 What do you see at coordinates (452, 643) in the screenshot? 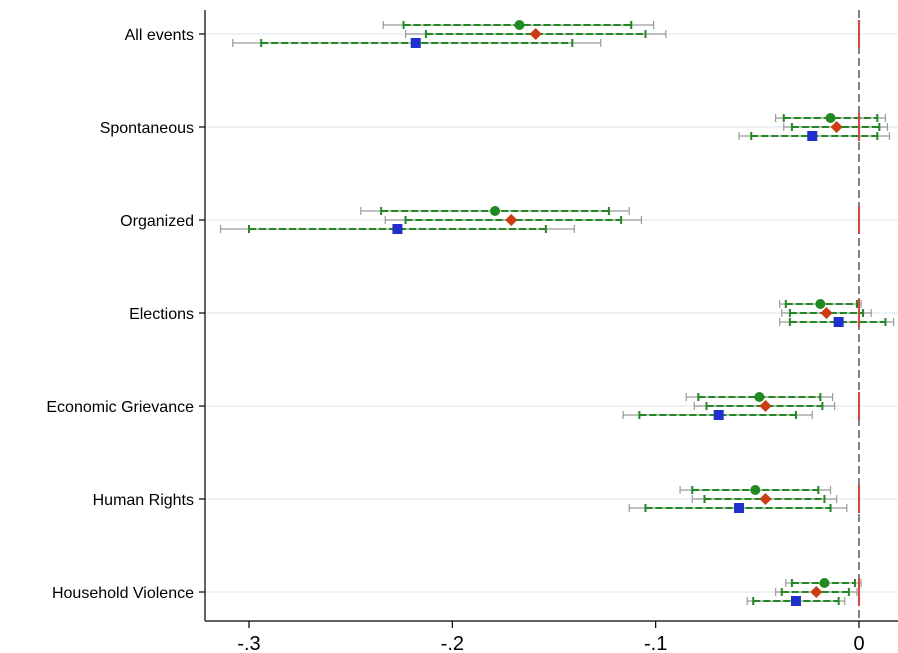
I see `x-tick-label: -.2` at bounding box center [452, 643].